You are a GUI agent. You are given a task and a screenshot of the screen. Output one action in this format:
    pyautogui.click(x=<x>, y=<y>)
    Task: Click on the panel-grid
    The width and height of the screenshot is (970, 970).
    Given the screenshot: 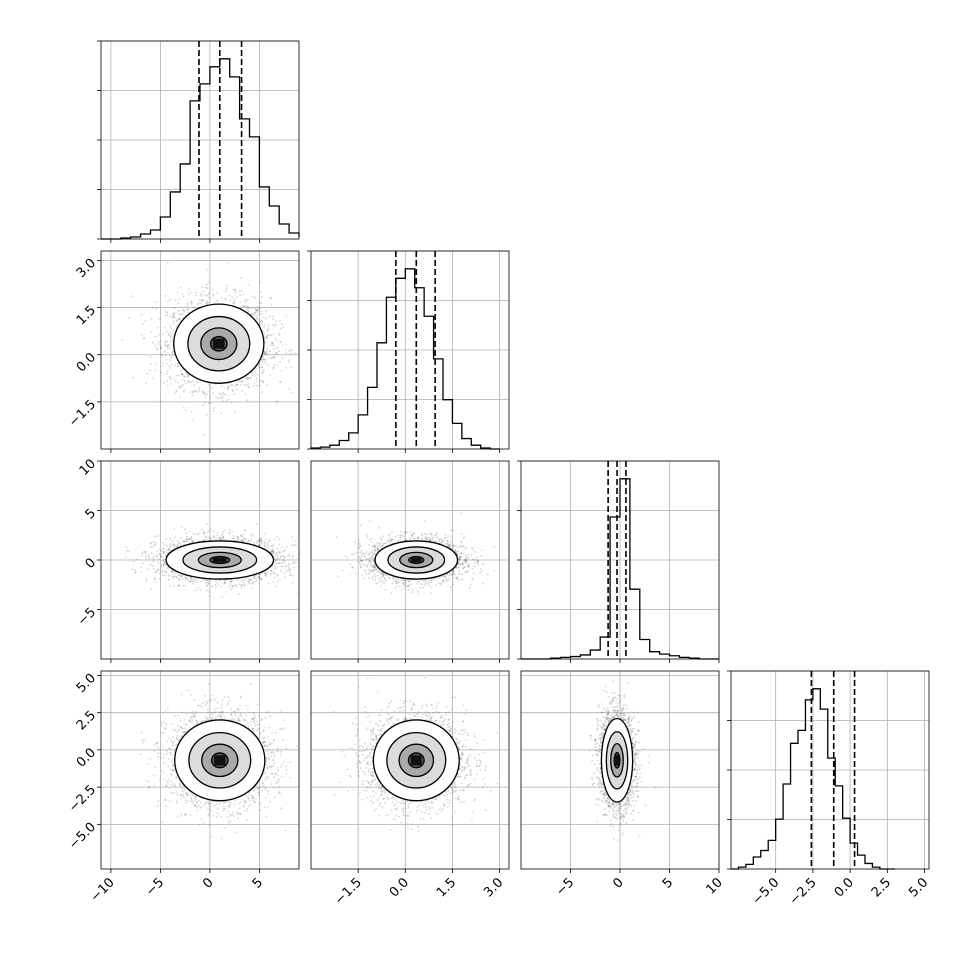 What is the action you would take?
    pyautogui.click(x=200, y=350)
    